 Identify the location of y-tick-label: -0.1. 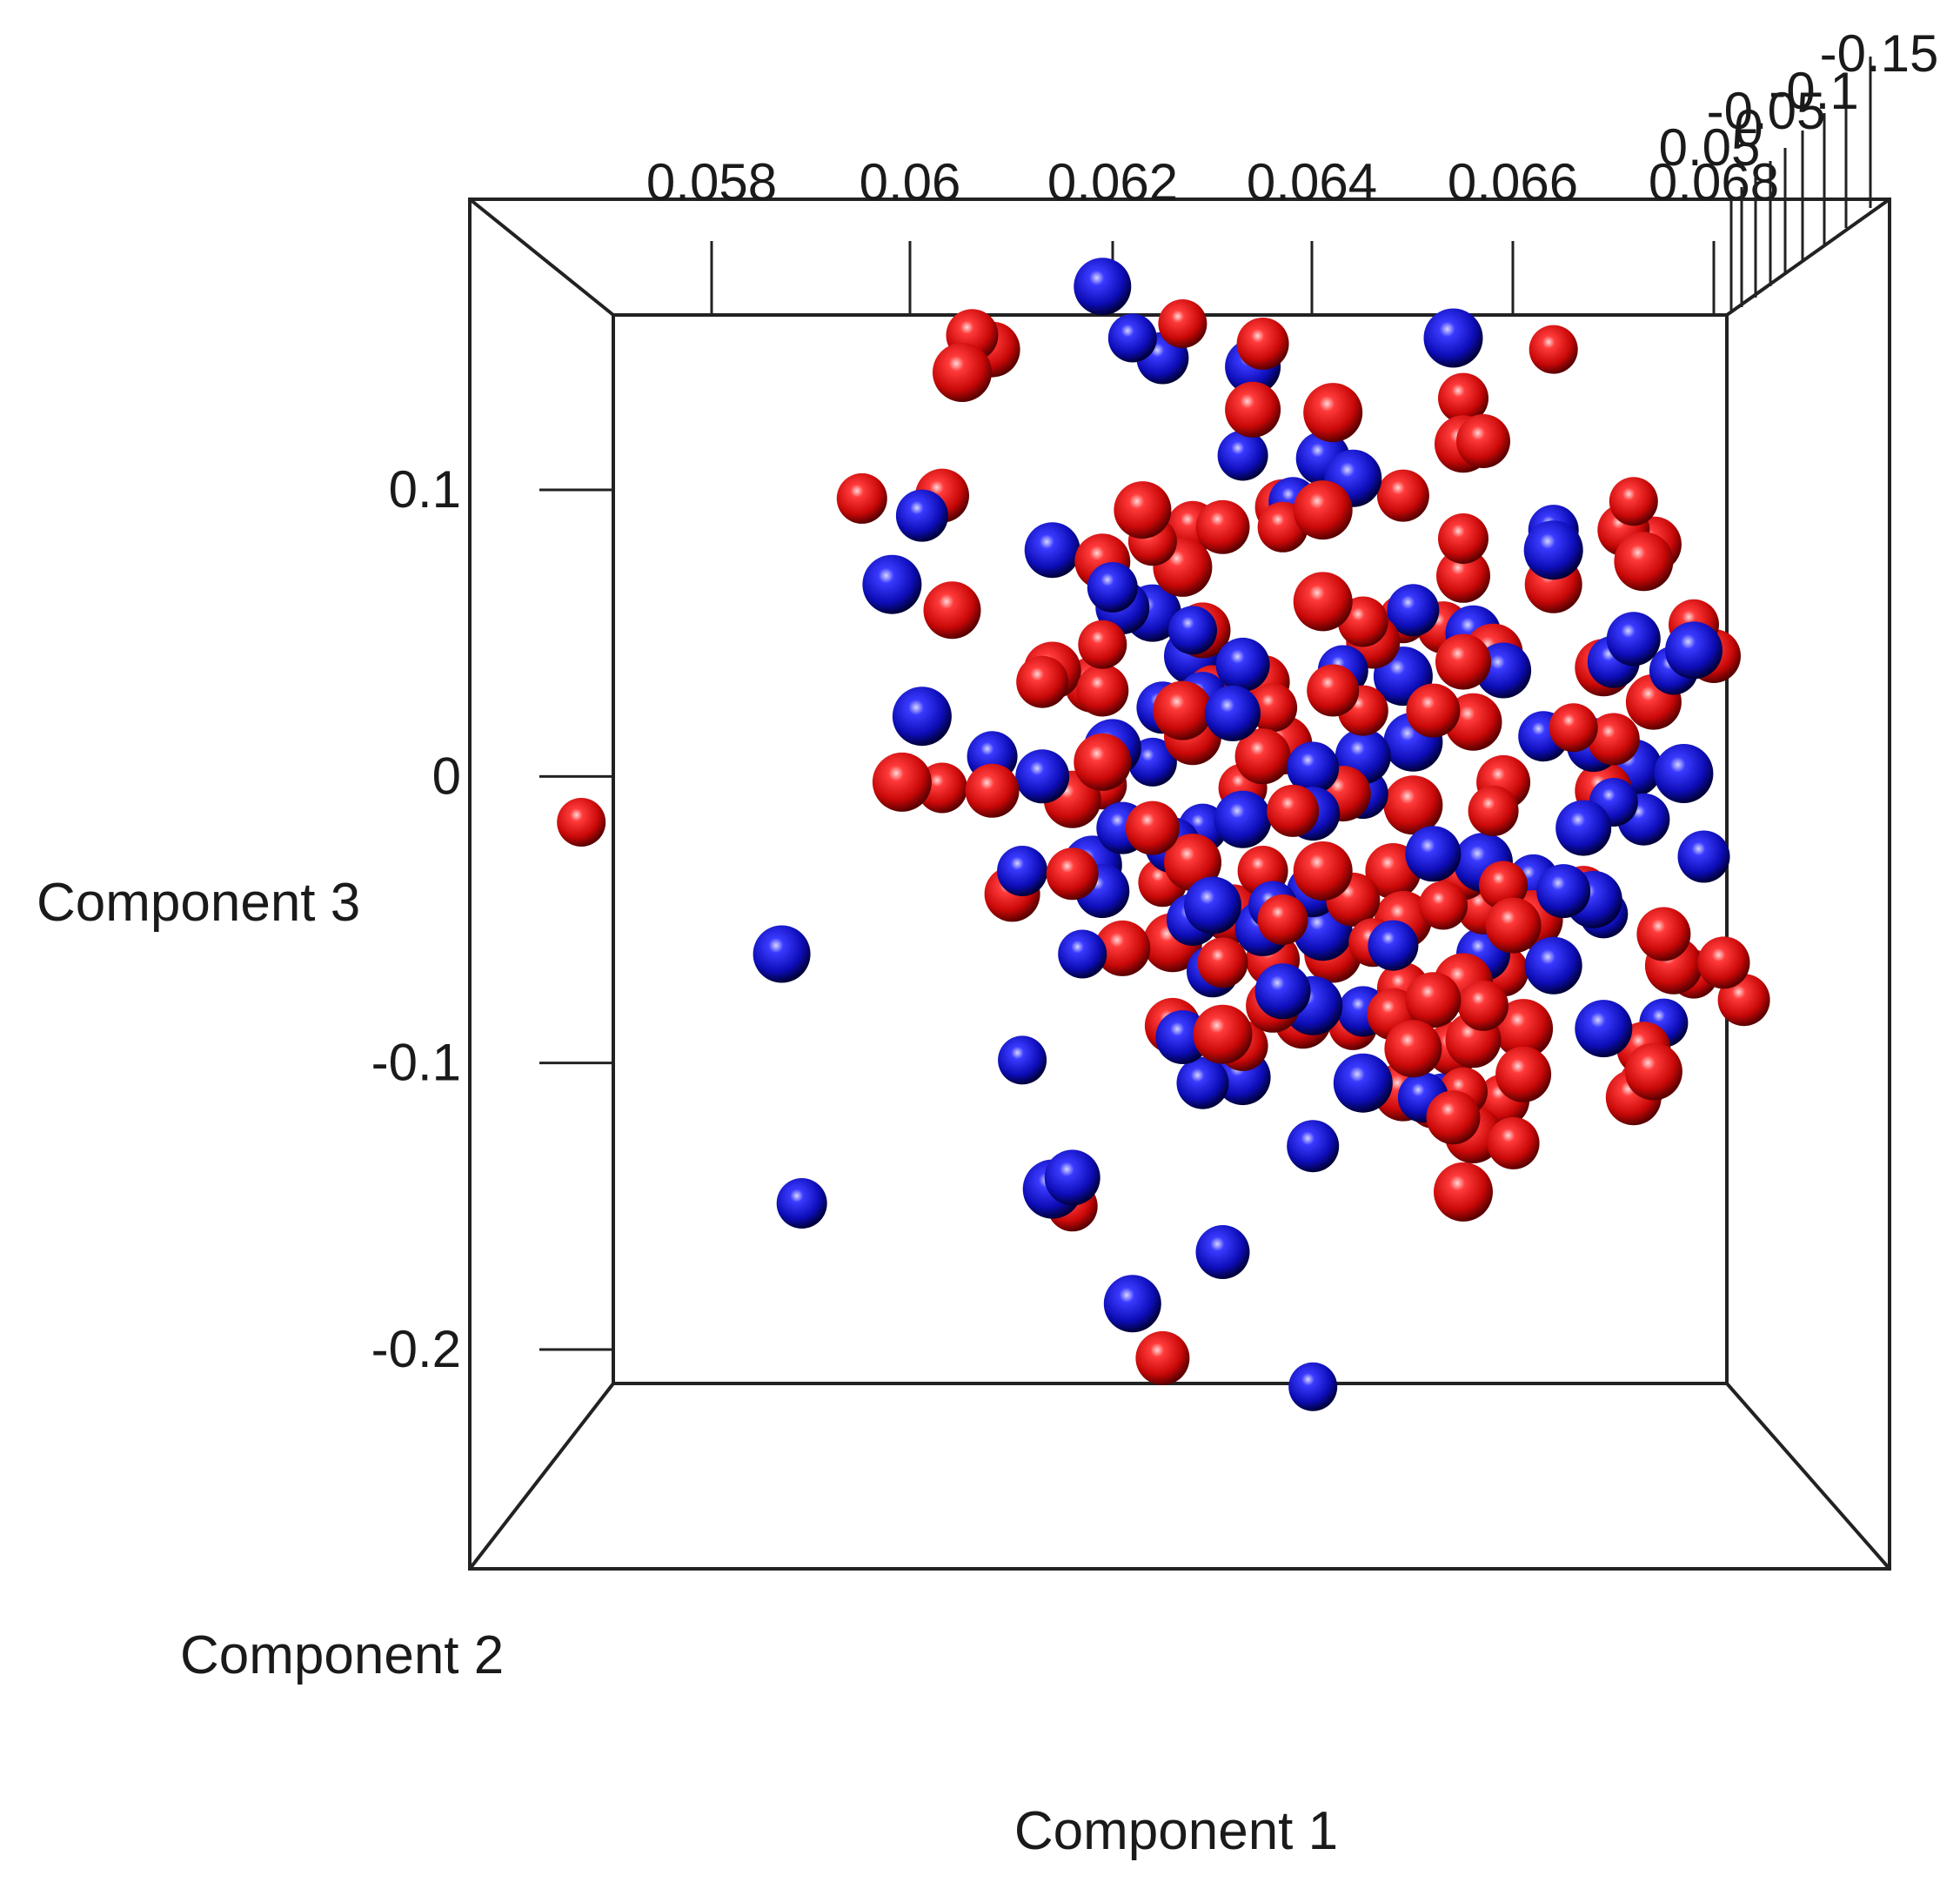
(416, 1063).